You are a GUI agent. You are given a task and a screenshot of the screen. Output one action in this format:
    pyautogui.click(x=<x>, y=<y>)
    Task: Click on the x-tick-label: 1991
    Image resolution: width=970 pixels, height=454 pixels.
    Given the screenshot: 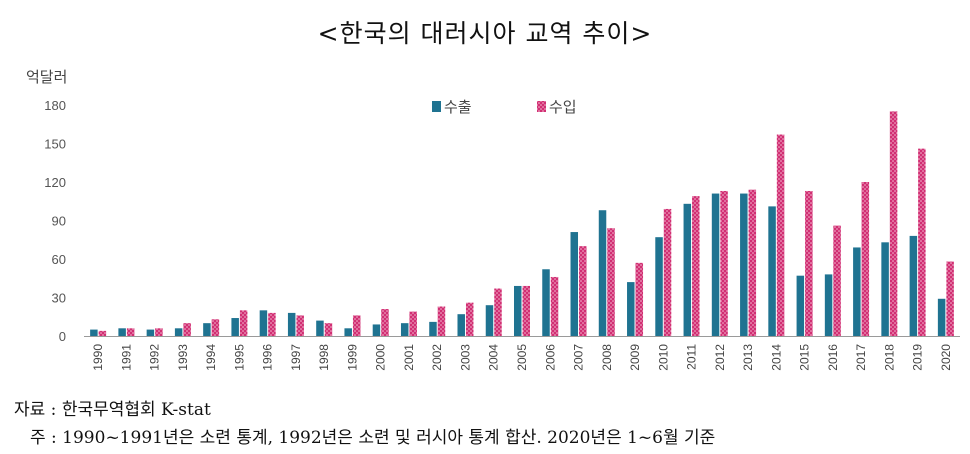 What is the action you would take?
    pyautogui.click(x=126, y=357)
    